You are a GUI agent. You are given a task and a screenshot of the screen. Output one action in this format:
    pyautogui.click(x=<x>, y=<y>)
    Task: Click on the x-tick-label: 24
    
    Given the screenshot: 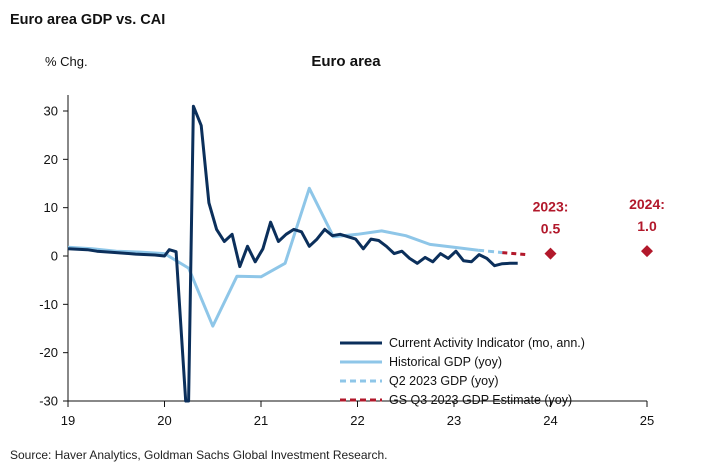 What is the action you would take?
    pyautogui.click(x=550, y=420)
    